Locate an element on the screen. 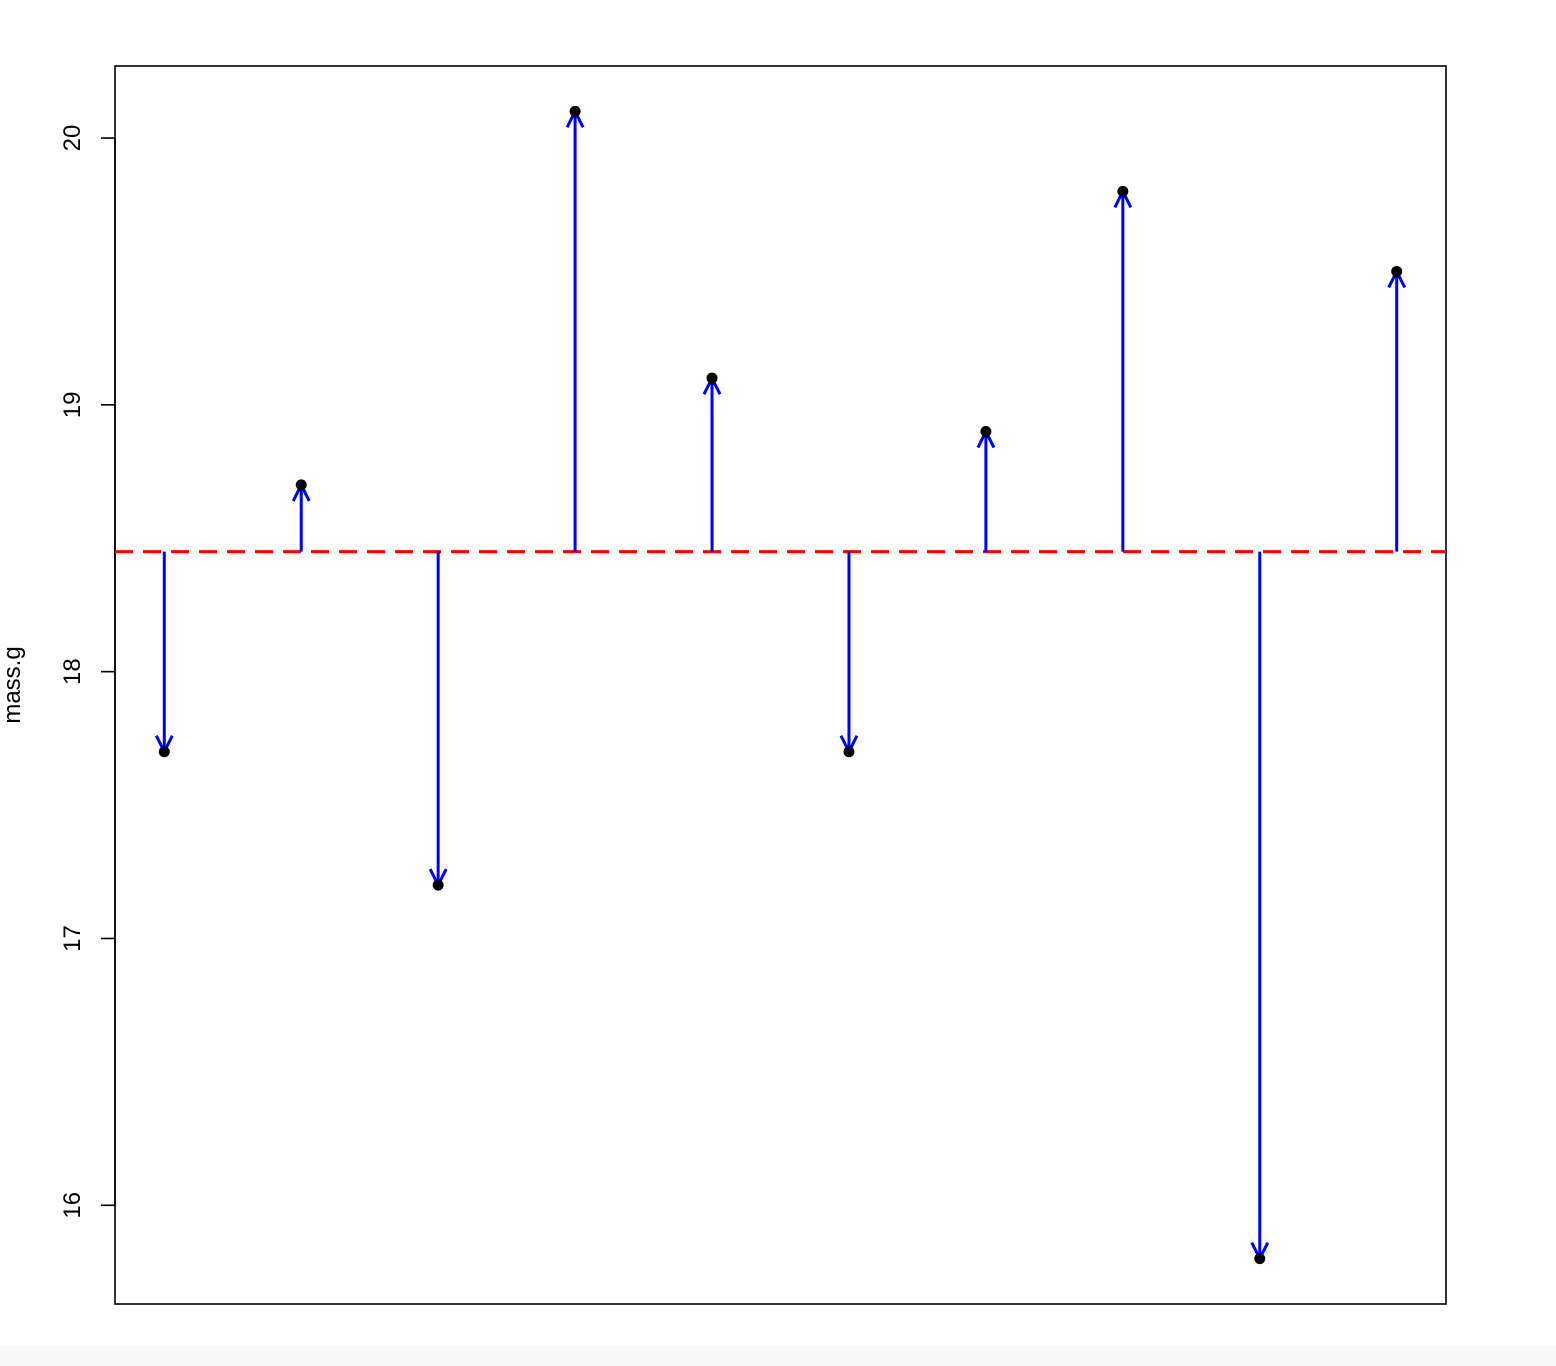  bottom-strip is located at coordinates (778, 1356).